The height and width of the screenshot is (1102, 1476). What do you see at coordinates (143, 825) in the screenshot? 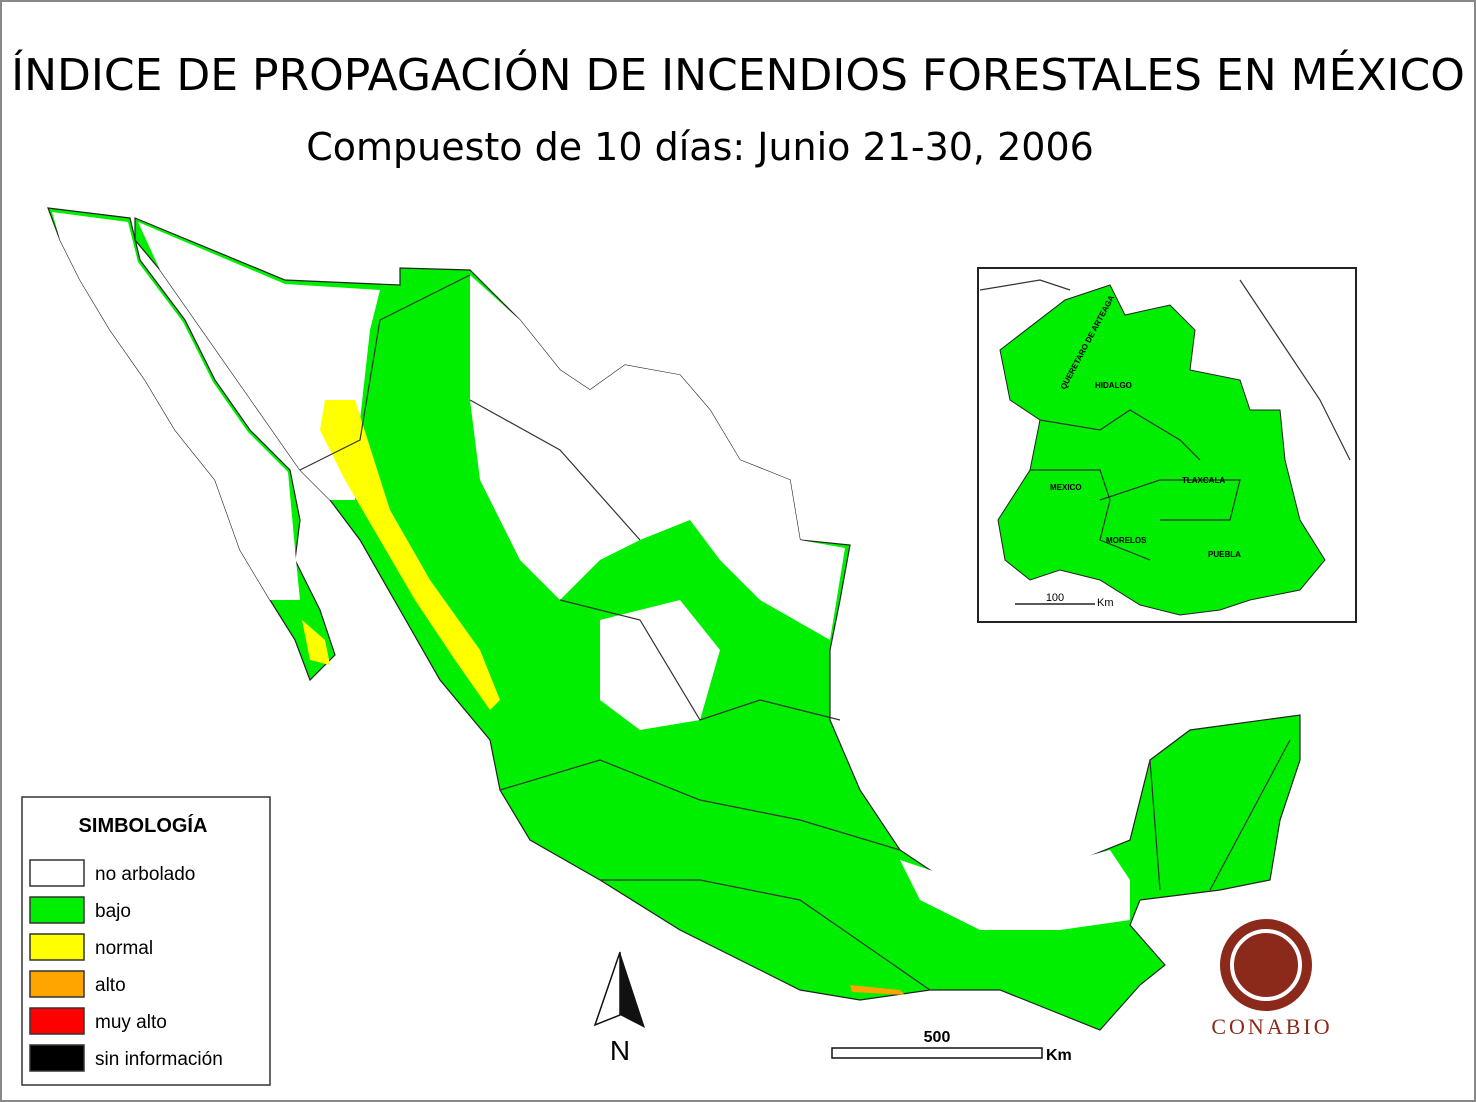
I see `legend-title: SIMBOLOGÍA` at bounding box center [143, 825].